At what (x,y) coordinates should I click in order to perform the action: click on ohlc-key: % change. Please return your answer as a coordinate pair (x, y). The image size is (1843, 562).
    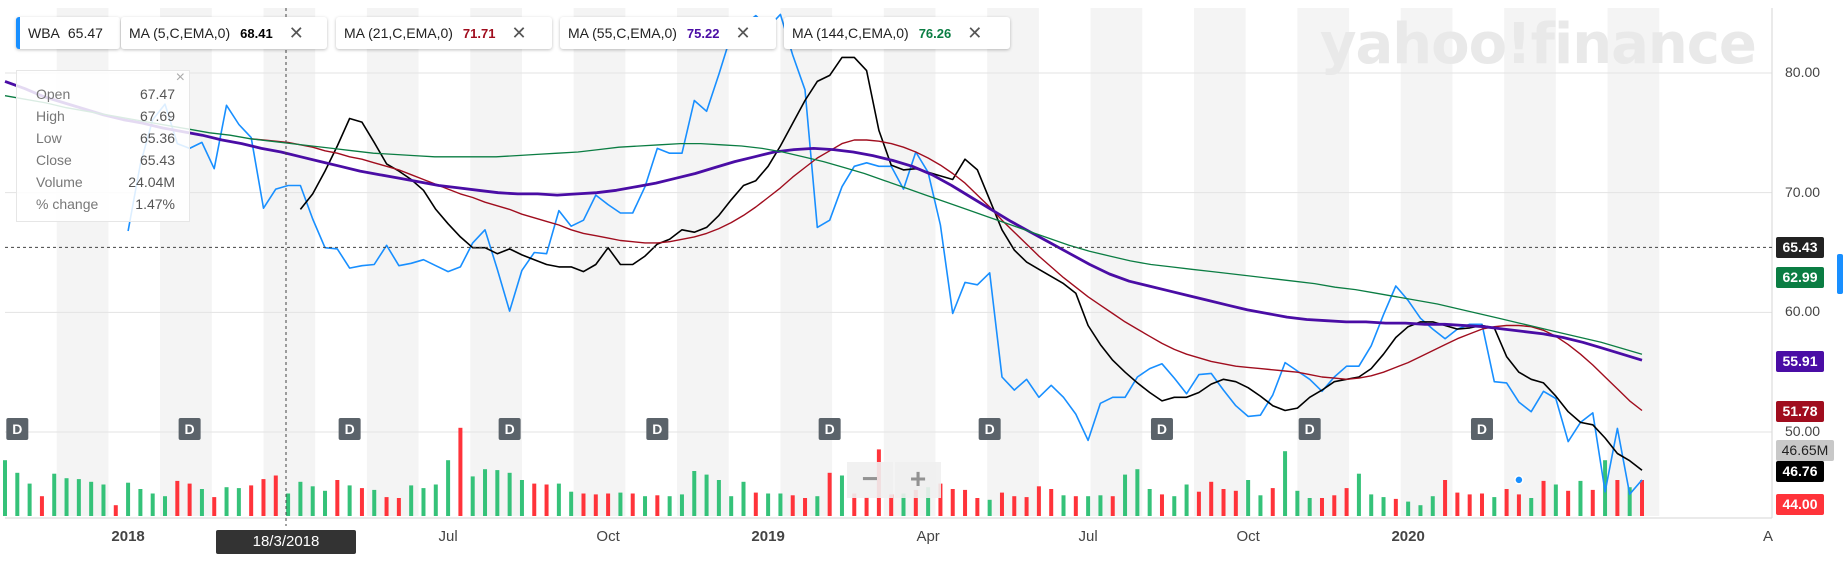
    Looking at the image, I should click on (67, 204).